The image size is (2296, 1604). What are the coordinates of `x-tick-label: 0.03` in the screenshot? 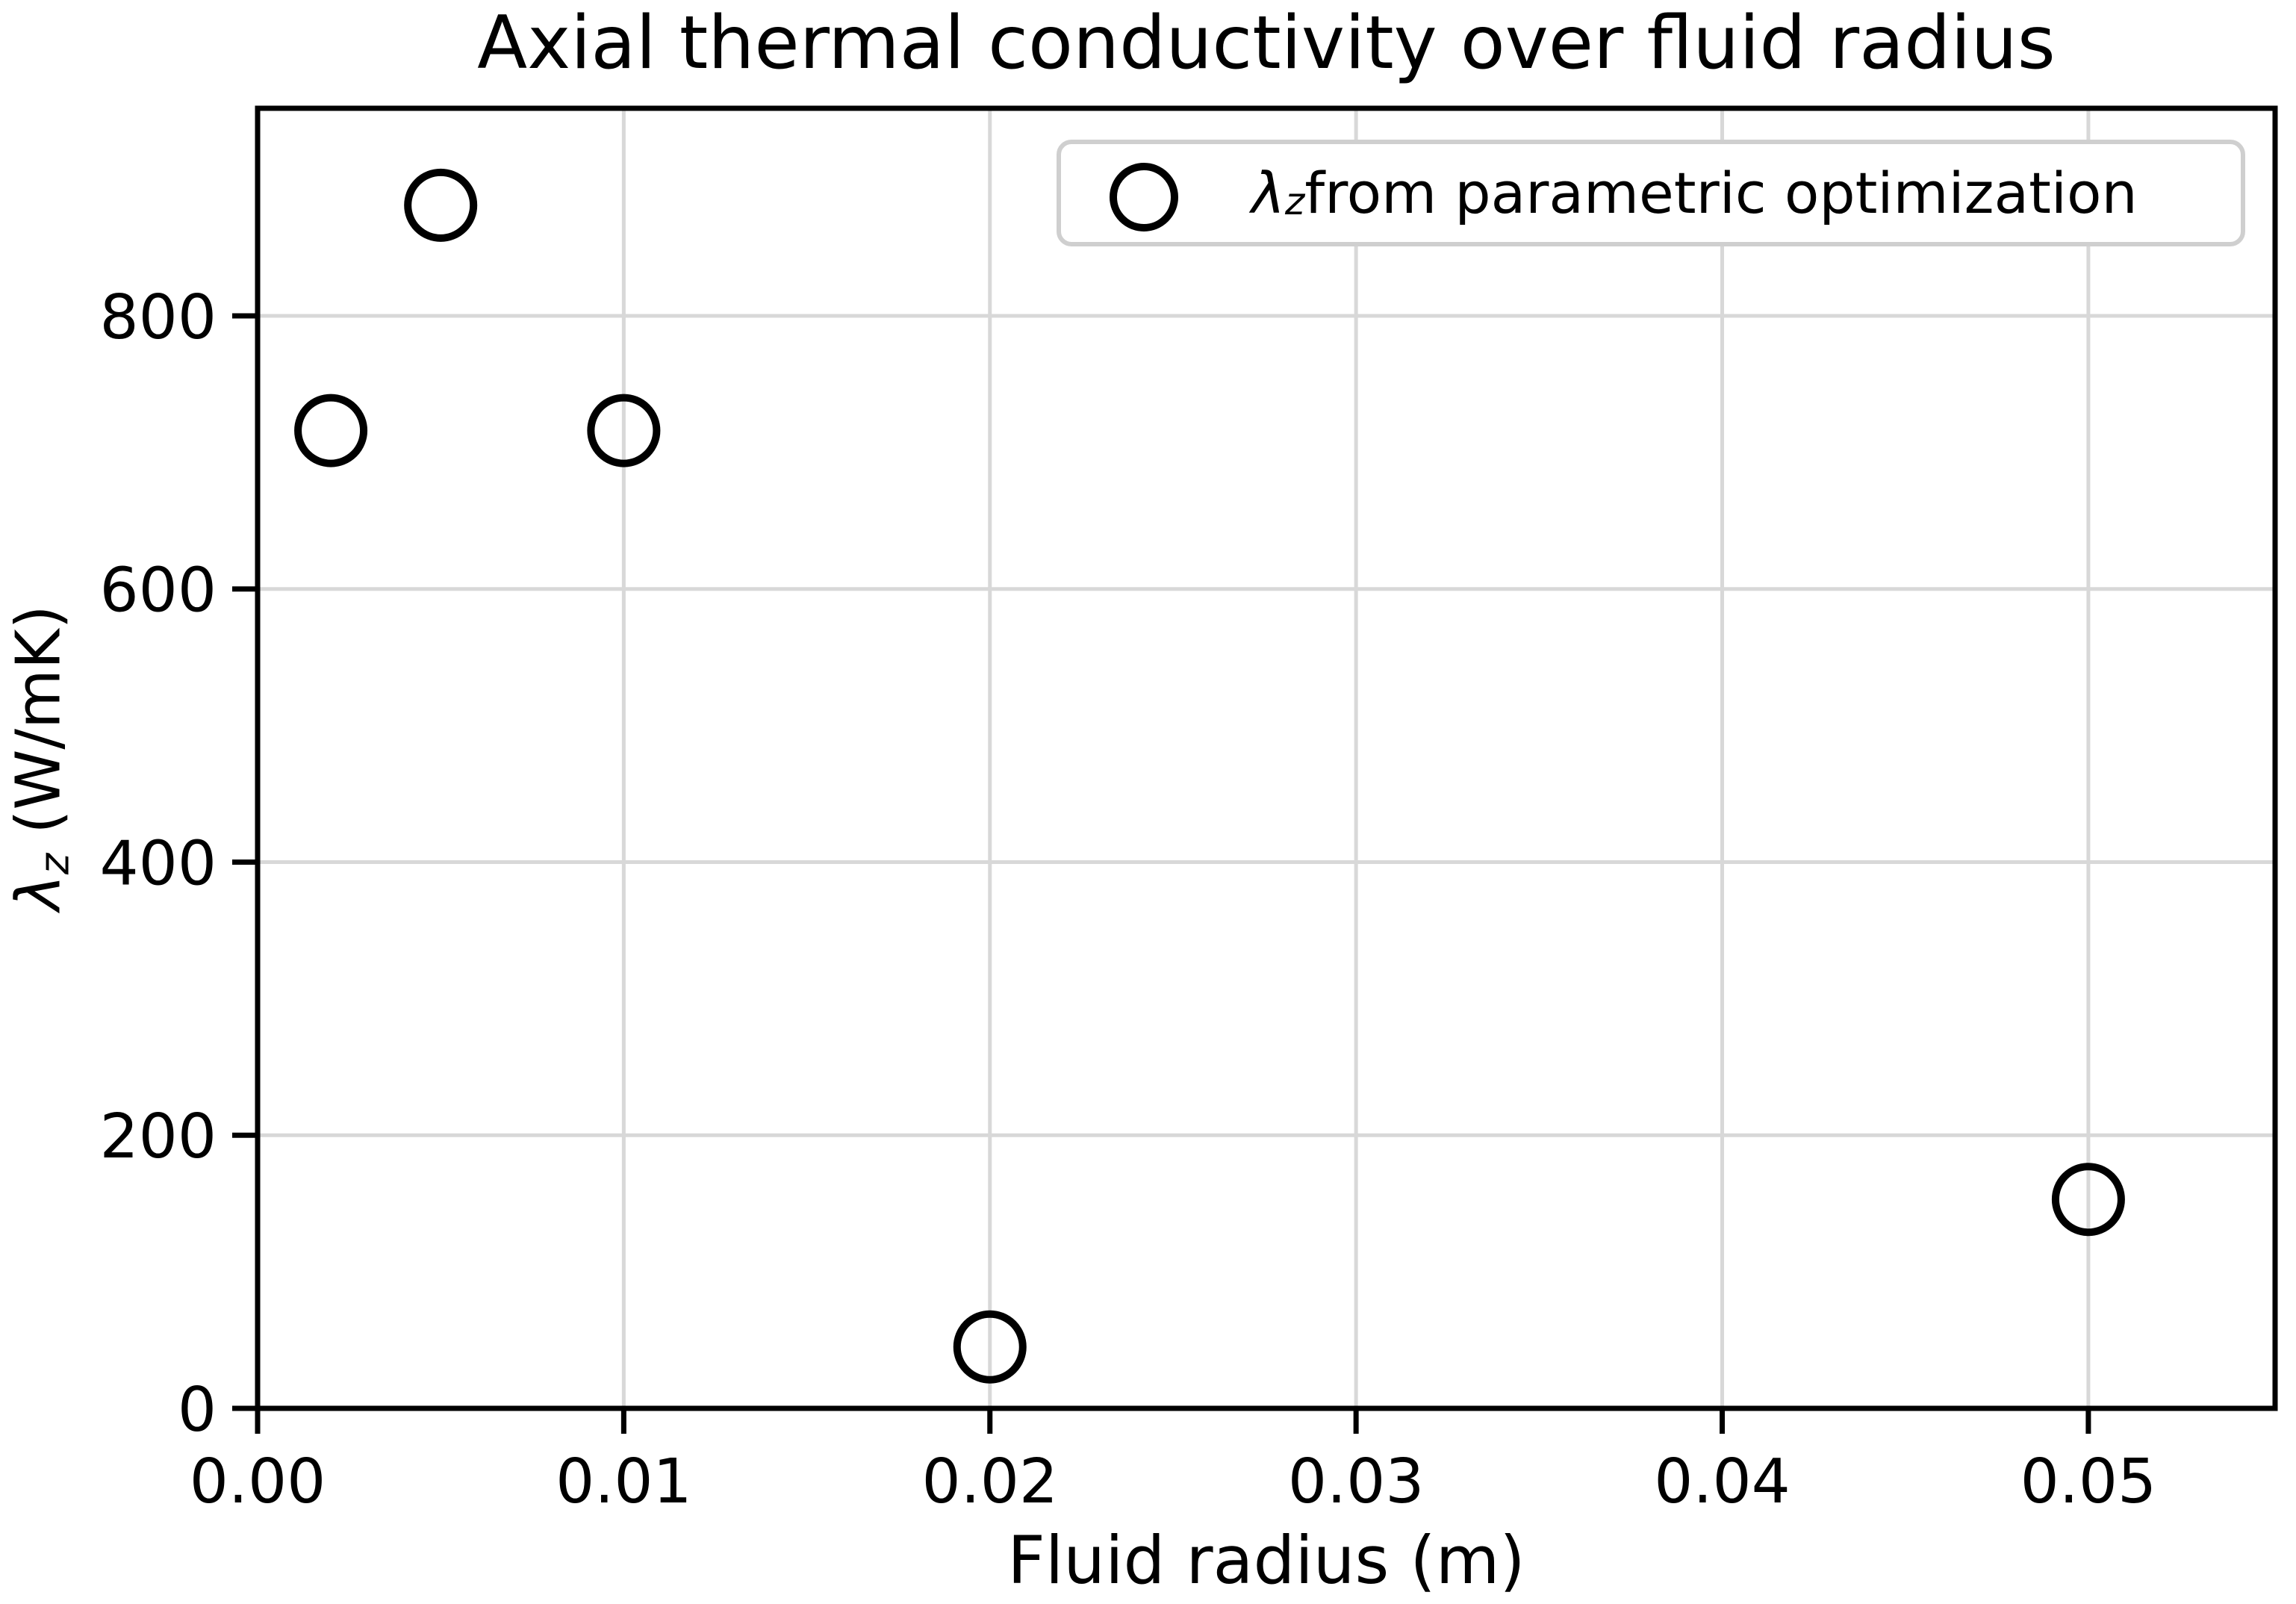 It's located at (1356, 1481).